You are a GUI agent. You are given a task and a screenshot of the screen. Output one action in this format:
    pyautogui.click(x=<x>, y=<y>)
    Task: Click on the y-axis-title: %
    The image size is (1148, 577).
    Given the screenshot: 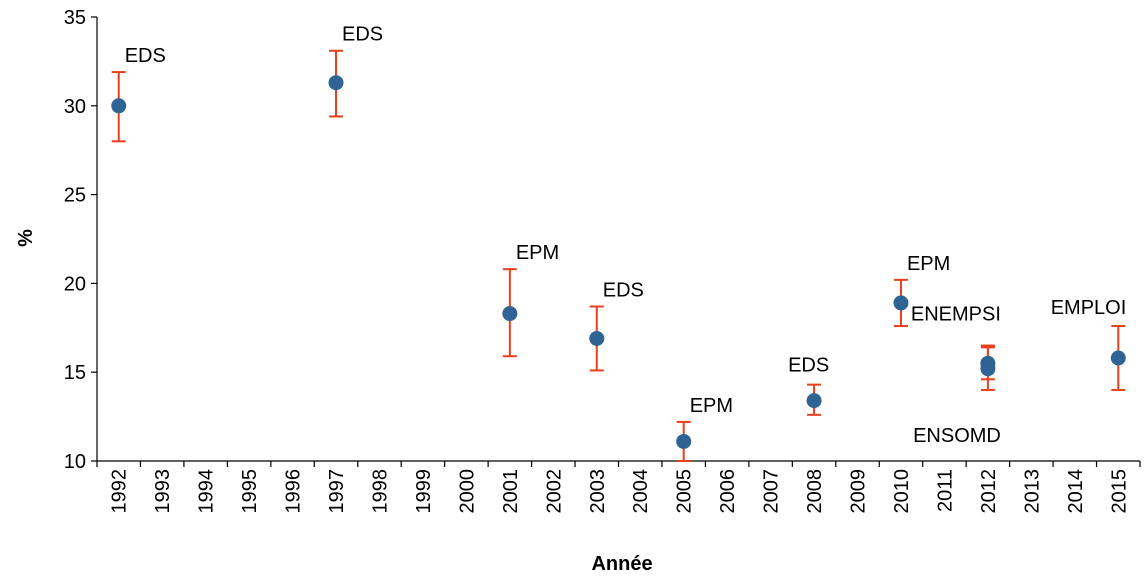 What is the action you would take?
    pyautogui.click(x=26, y=238)
    